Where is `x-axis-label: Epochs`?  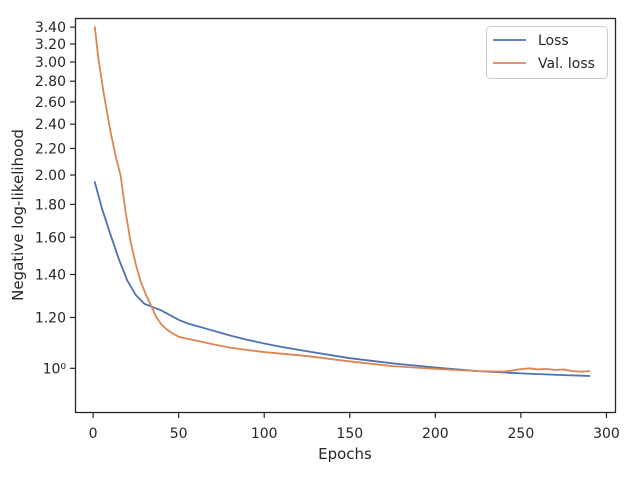 x-axis-label: Epochs is located at coordinates (345, 454).